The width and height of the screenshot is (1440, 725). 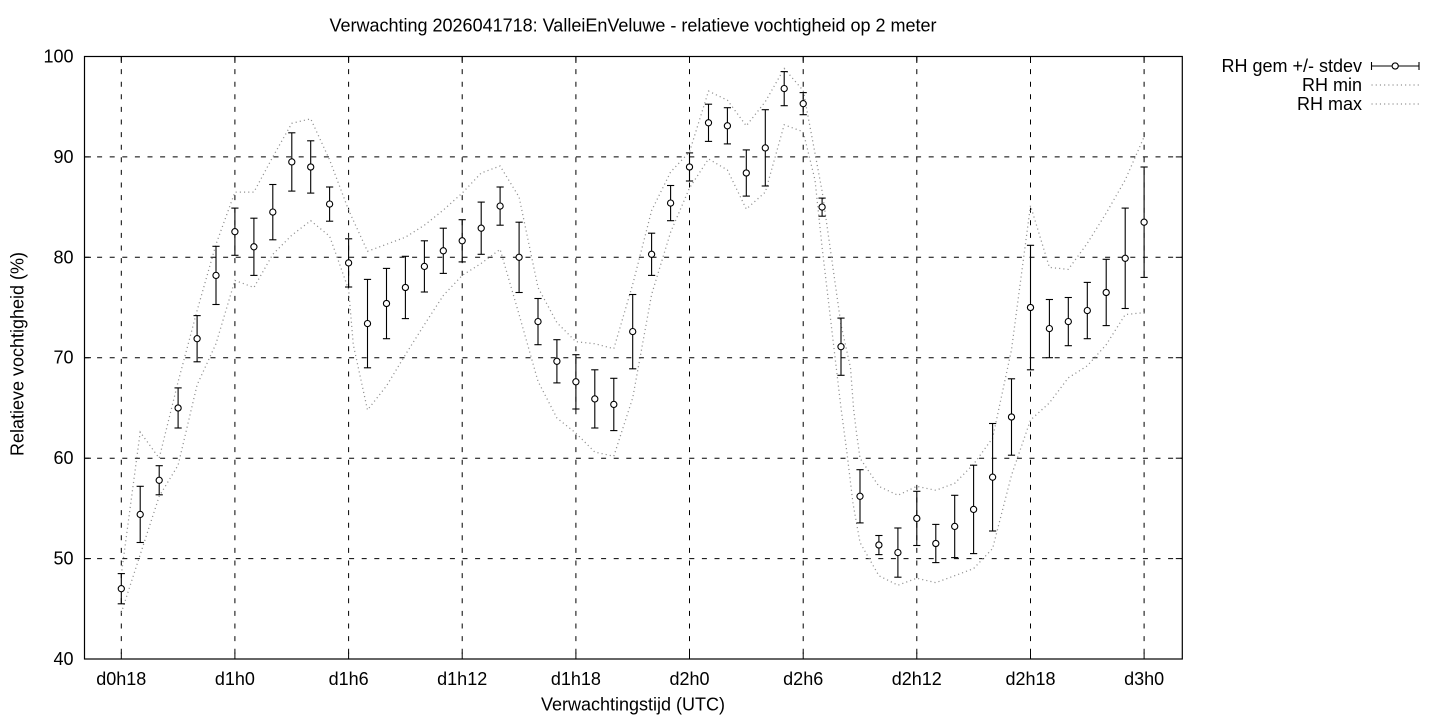 What do you see at coordinates (689, 679) in the screenshot?
I see `svg-text: d2h0` at bounding box center [689, 679].